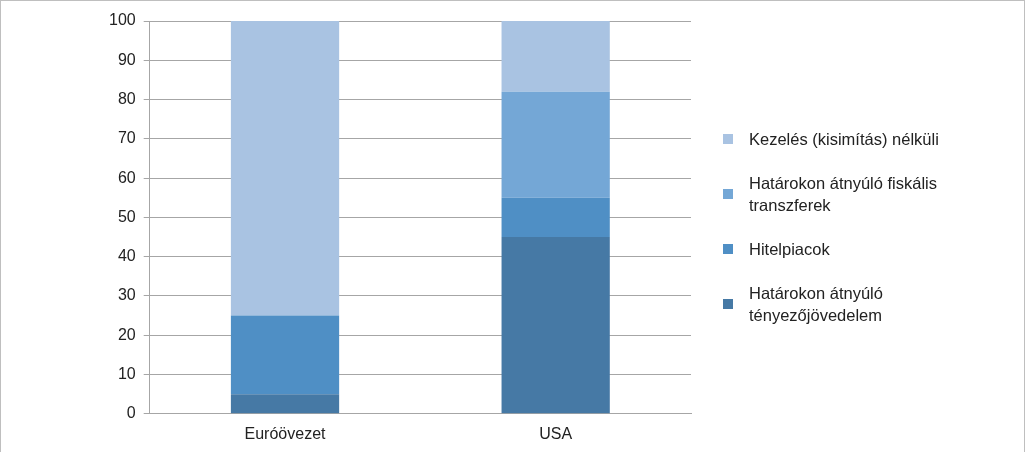  I want to click on y-tick-label: 0, so click(131, 413).